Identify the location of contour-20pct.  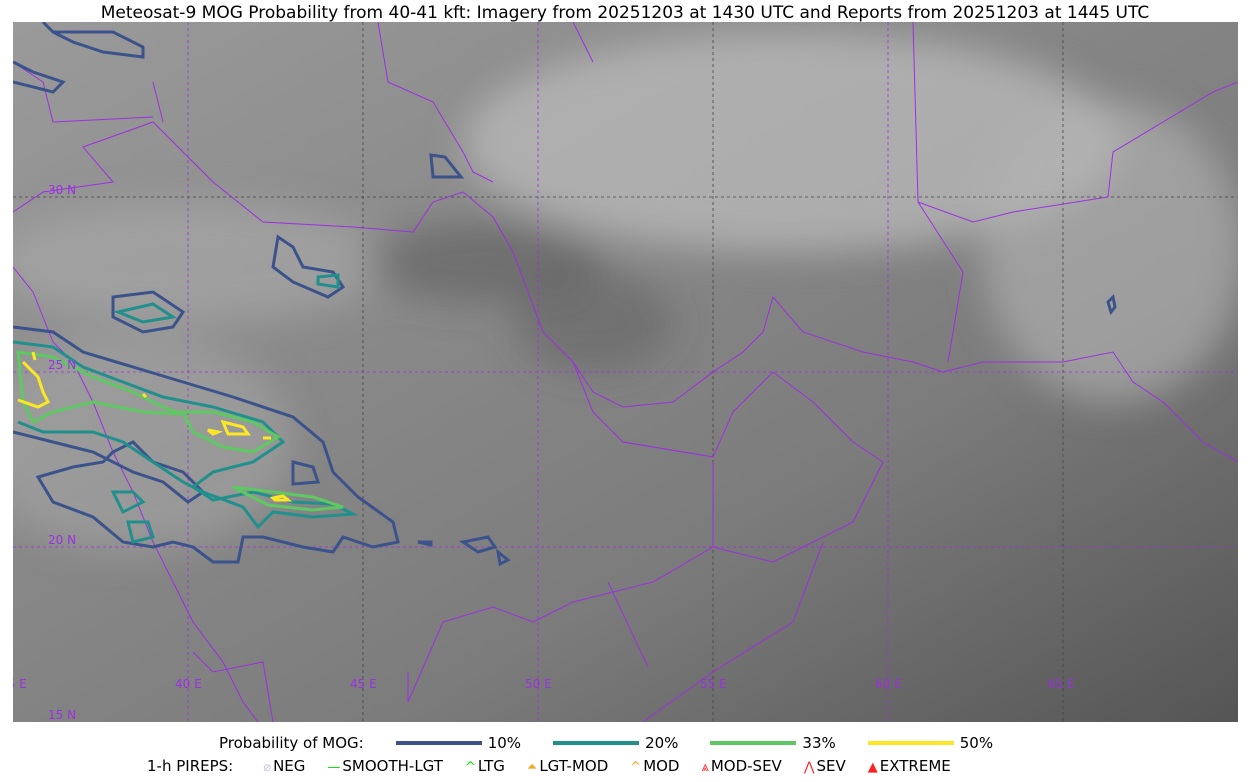
(186, 435).